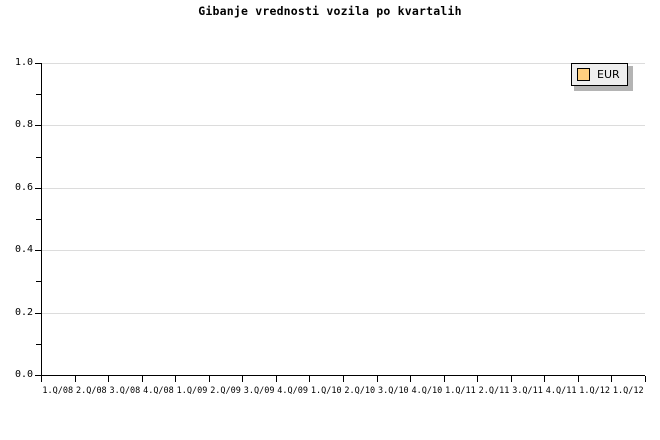 The width and height of the screenshot is (660, 440). What do you see at coordinates (192, 391) in the screenshot?
I see `x-axis-tick-label: 1.Q/09` at bounding box center [192, 391].